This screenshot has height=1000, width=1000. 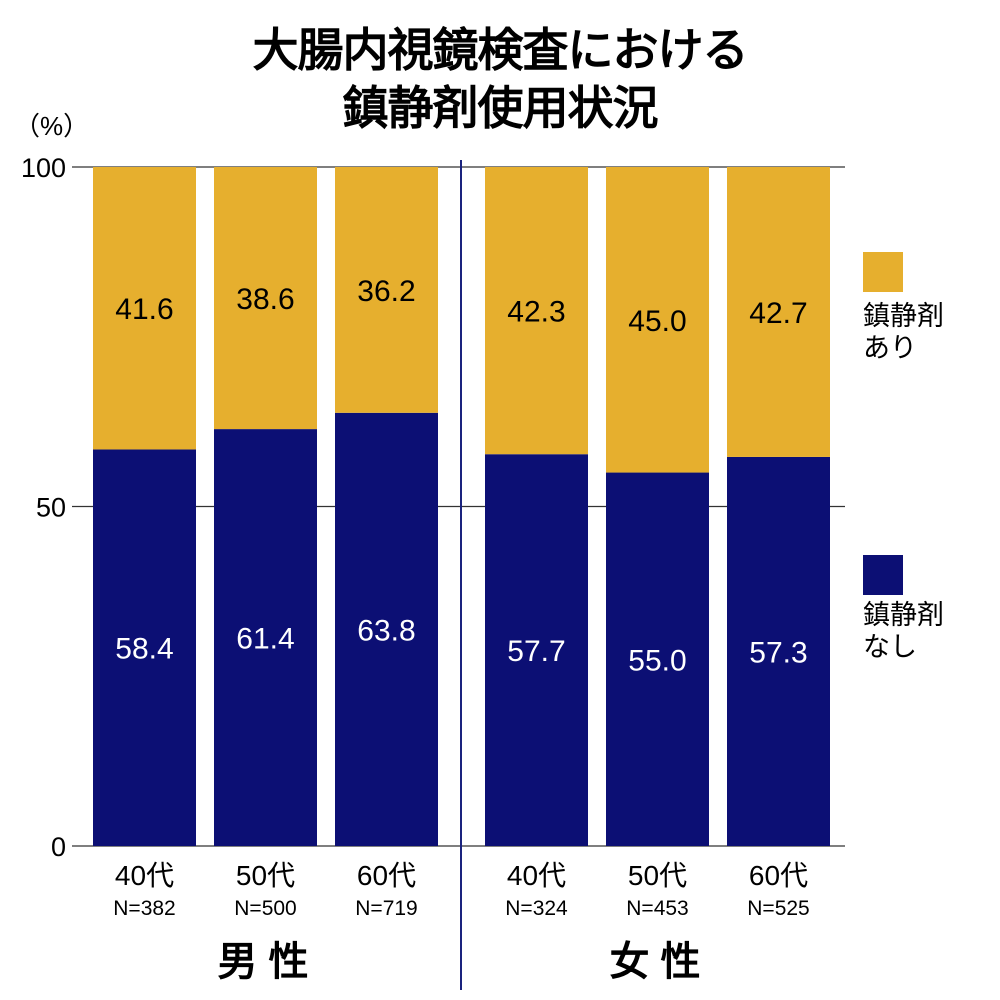 I want to click on data-label-with-sedation: 42.7, so click(x=778, y=313).